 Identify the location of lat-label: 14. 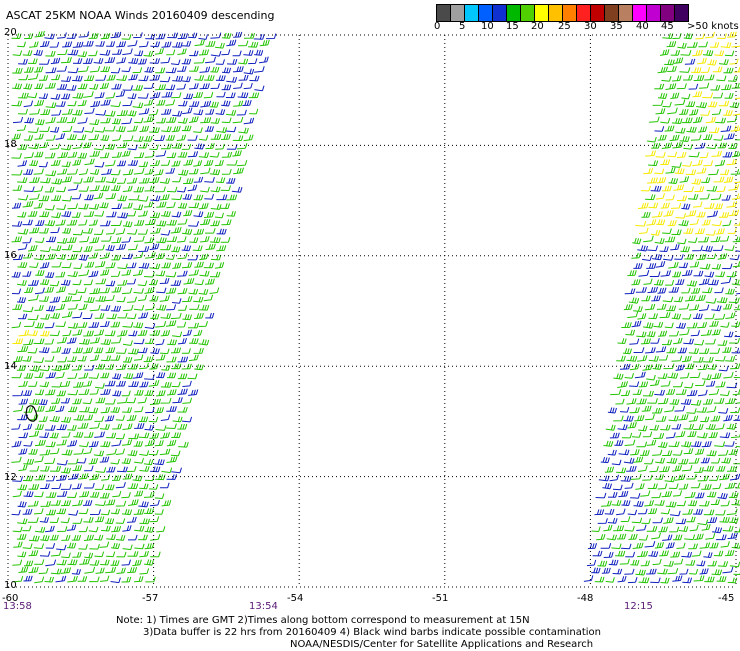
(10, 366).